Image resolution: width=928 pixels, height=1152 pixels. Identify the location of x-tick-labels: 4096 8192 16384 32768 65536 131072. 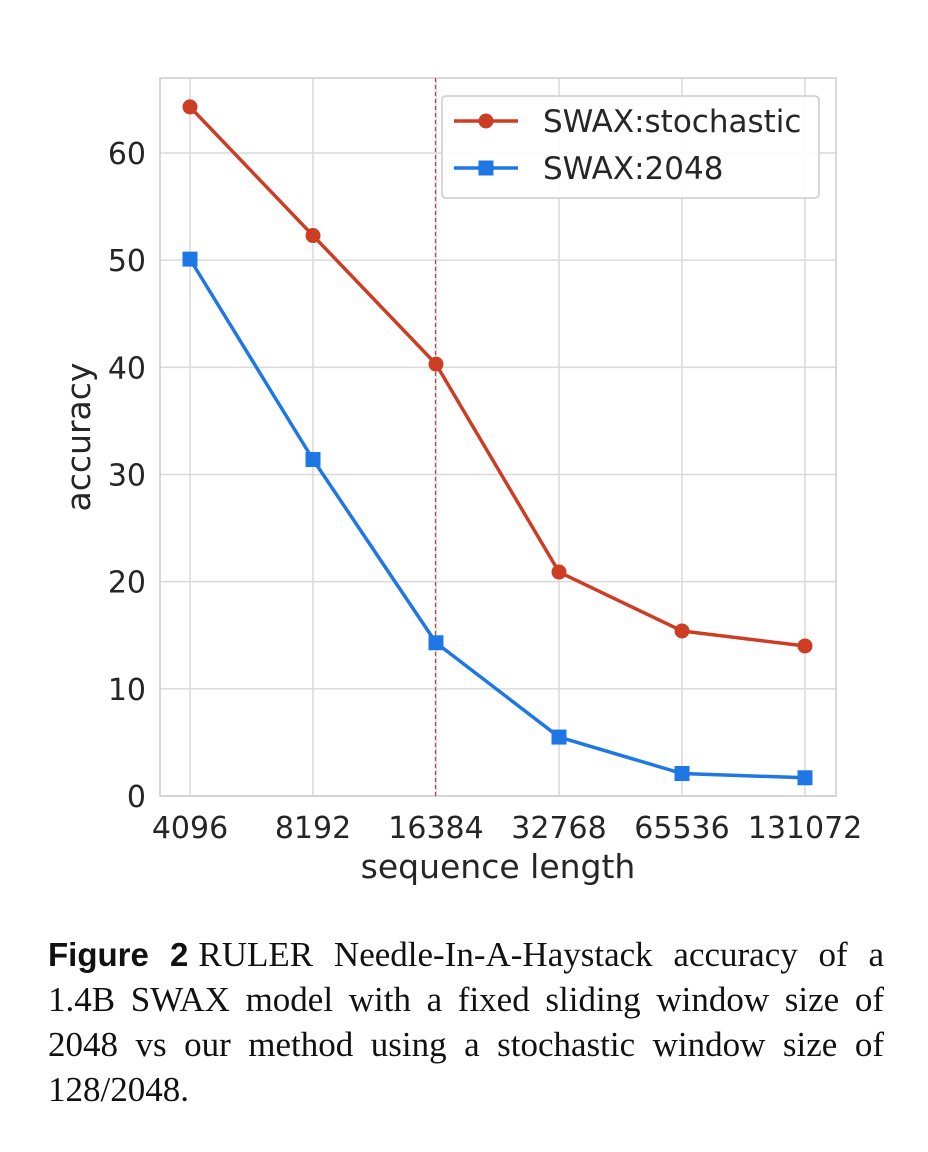
(507, 828).